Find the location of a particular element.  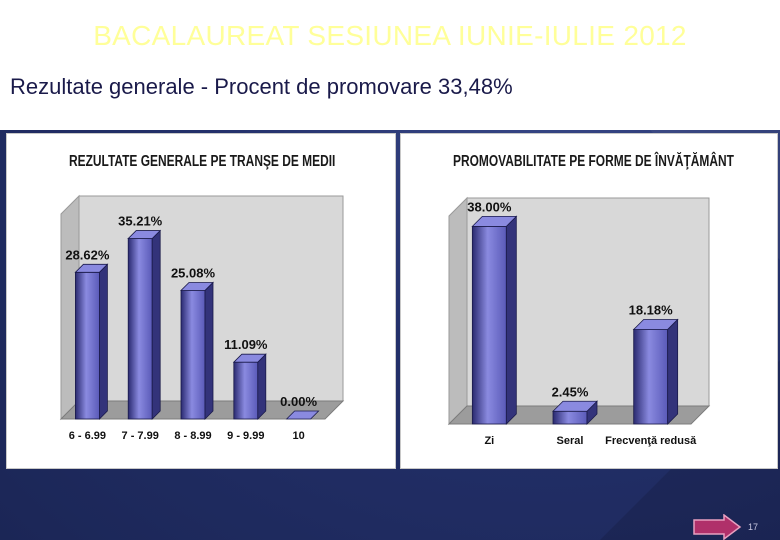

subtitle-band is located at coordinates (390, 98).